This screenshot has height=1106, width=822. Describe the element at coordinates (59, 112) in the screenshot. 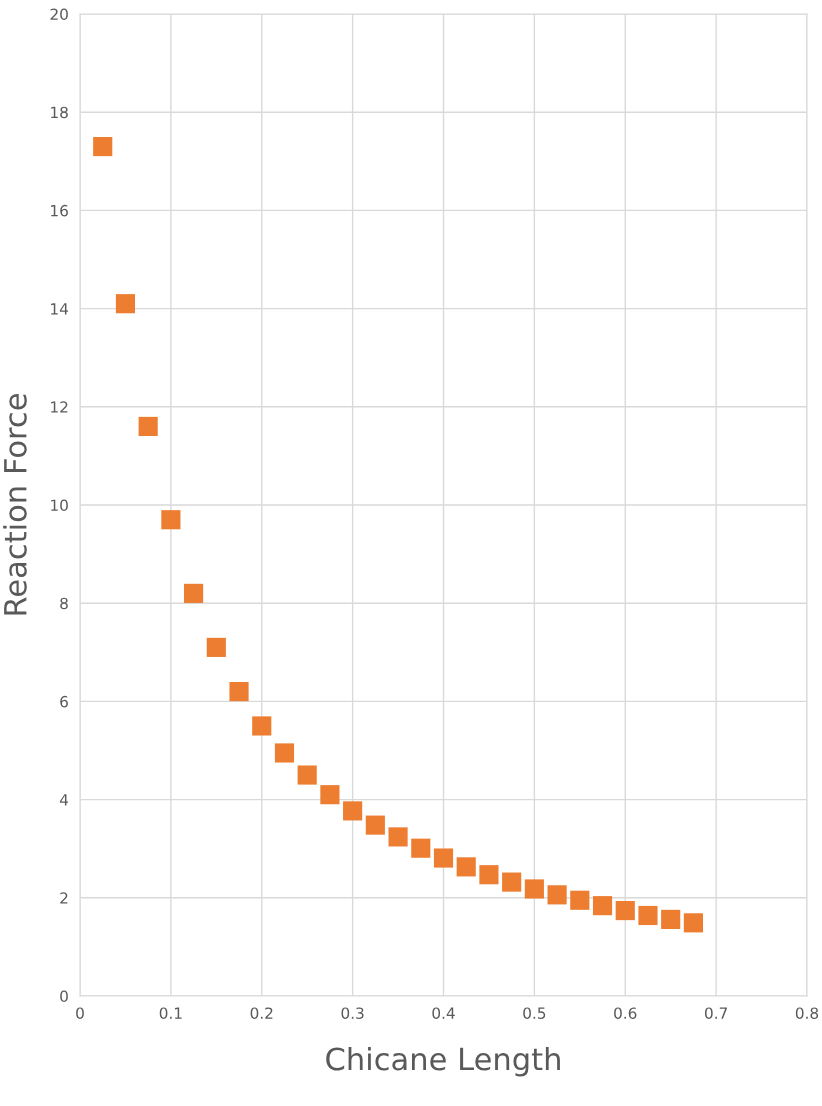

I see `y-tick-label: 18` at that location.